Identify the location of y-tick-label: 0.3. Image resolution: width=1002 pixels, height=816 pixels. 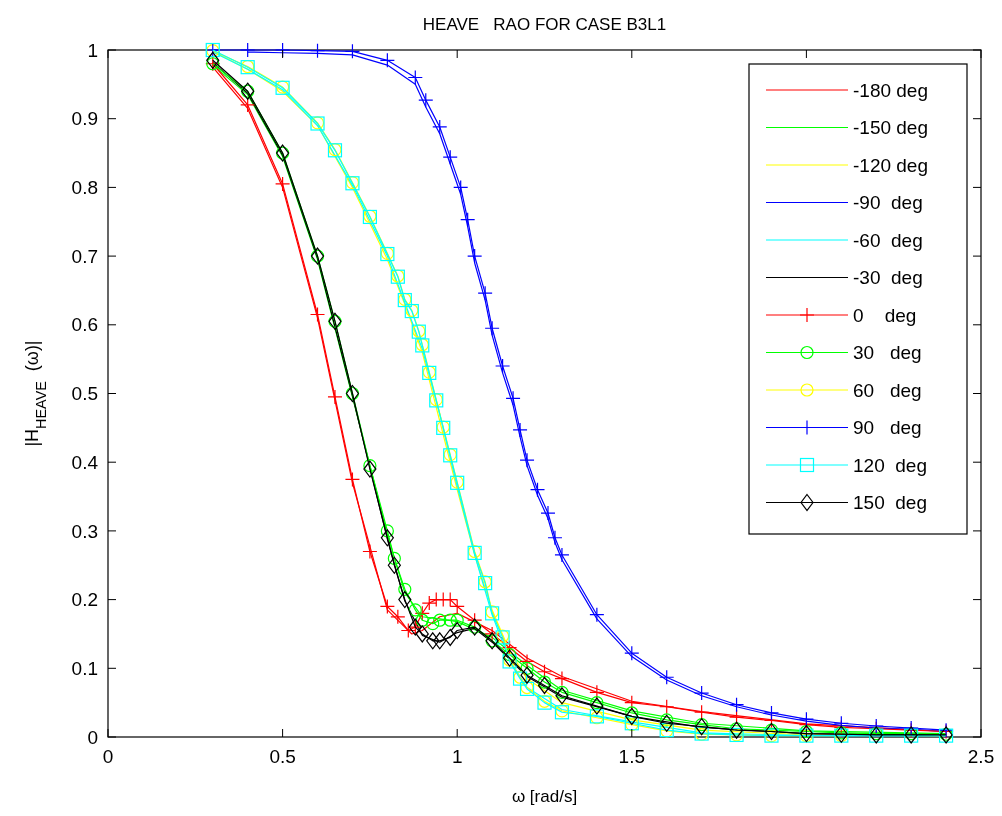
(84, 531).